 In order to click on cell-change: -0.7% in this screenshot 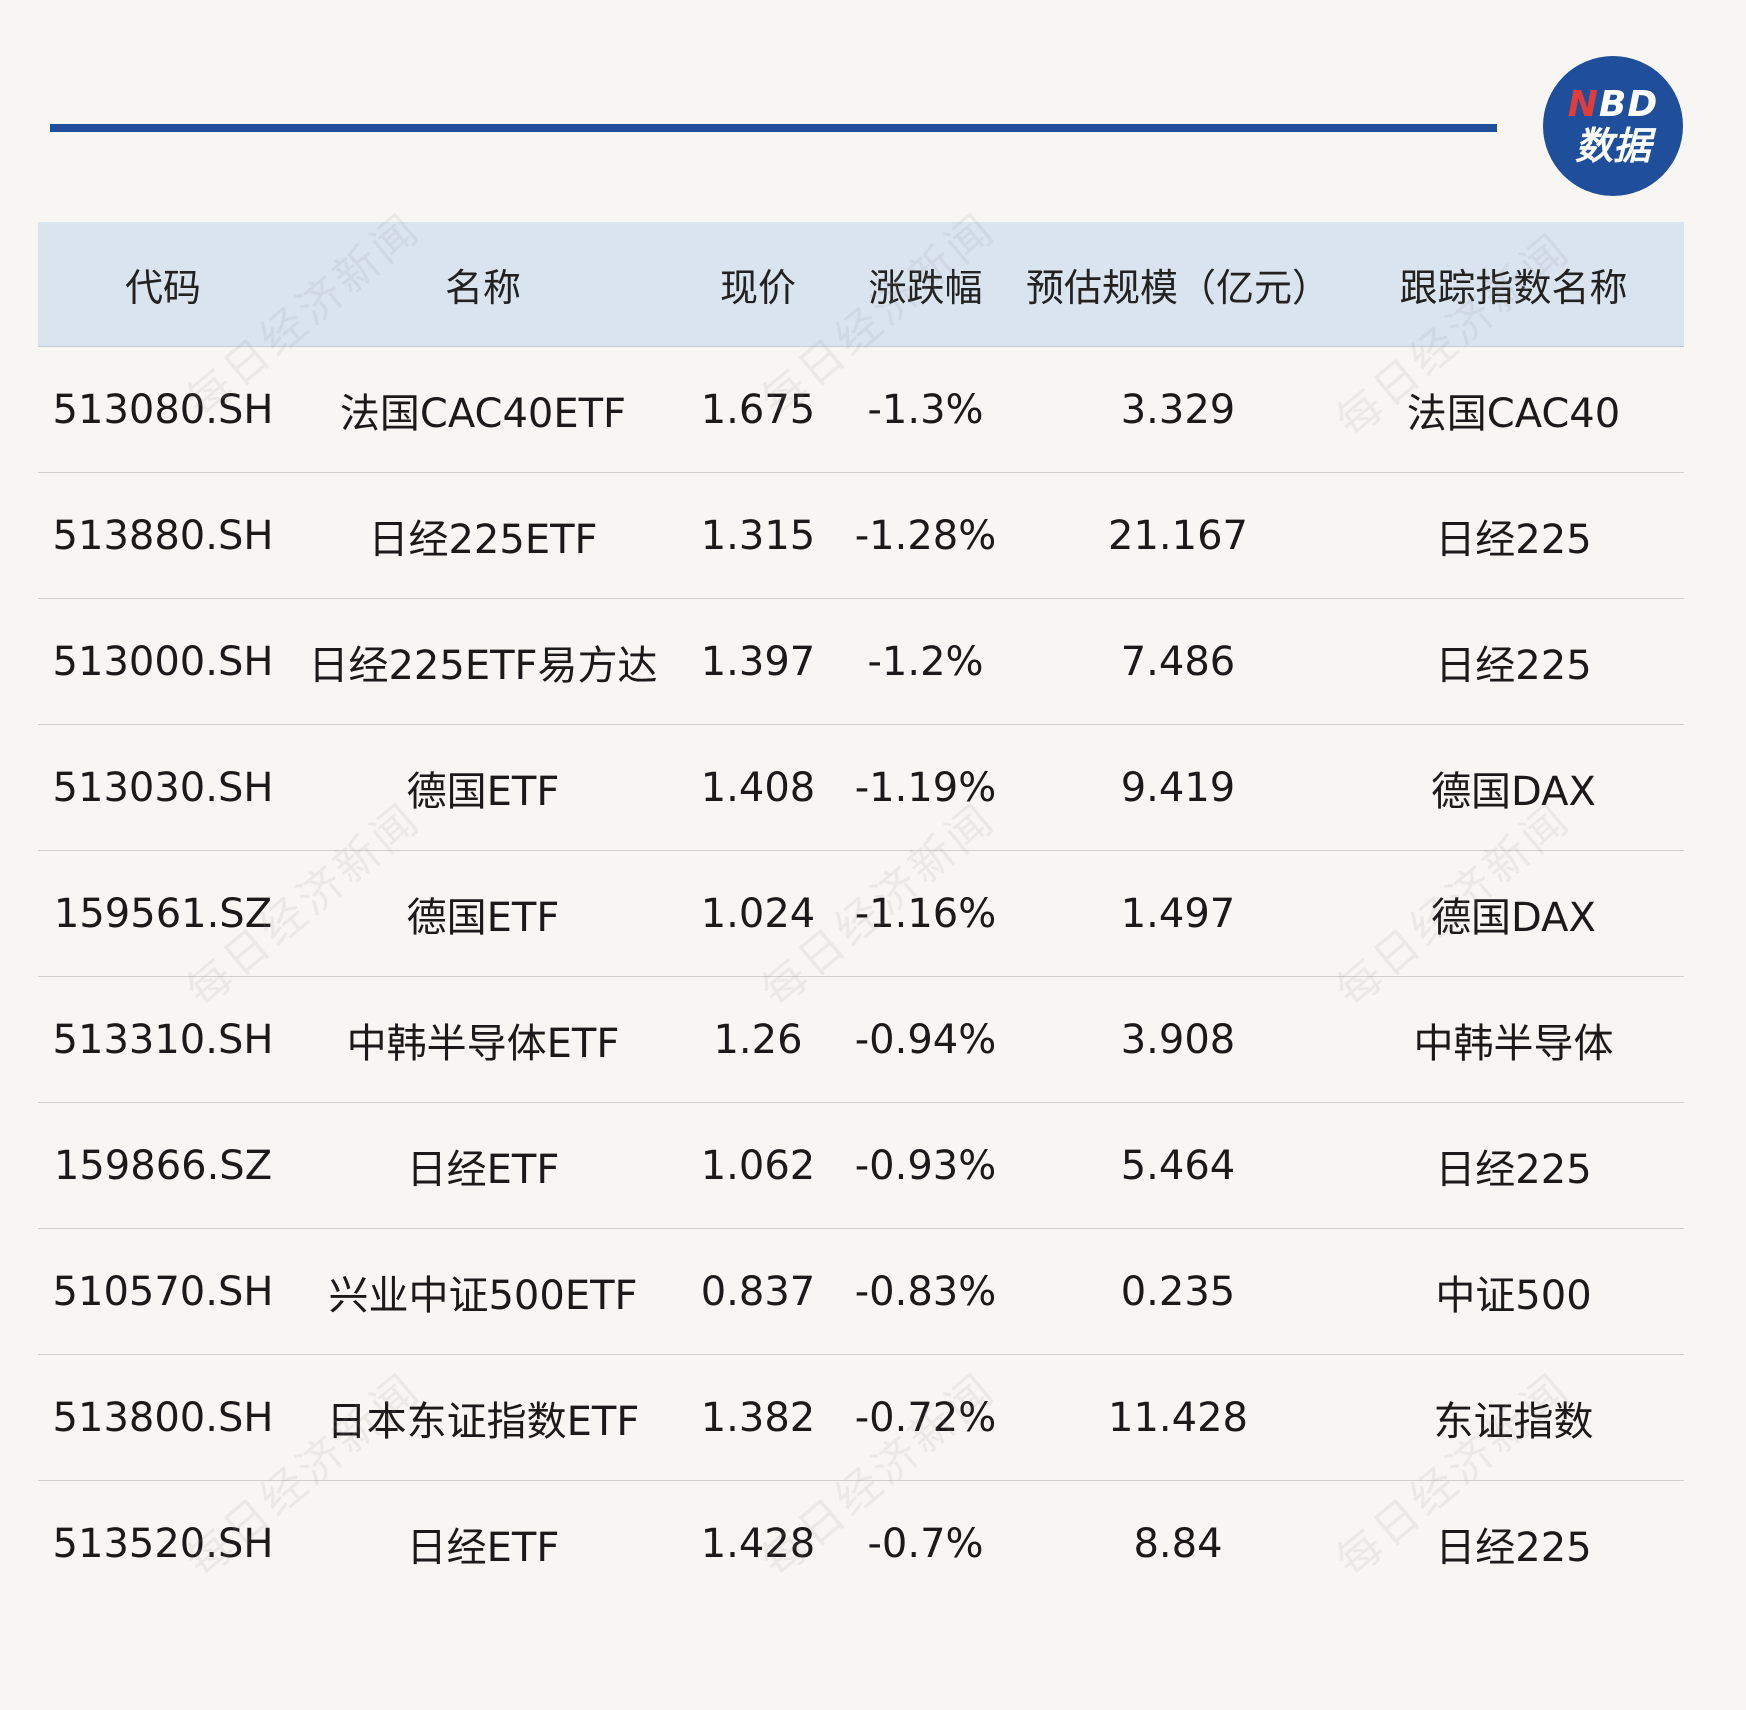, I will do `click(925, 1543)`.